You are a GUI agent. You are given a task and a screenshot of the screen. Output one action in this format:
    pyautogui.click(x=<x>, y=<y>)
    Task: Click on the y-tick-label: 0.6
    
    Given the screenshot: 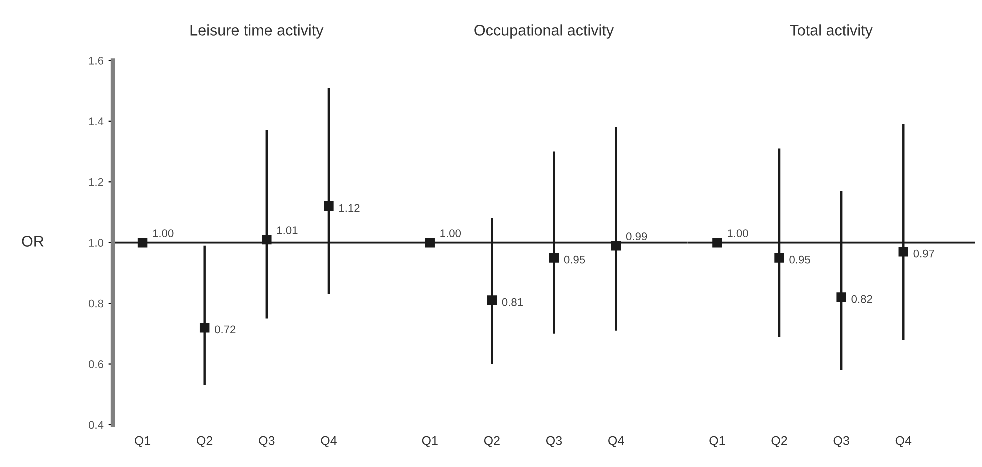 What is the action you would take?
    pyautogui.click(x=96, y=364)
    